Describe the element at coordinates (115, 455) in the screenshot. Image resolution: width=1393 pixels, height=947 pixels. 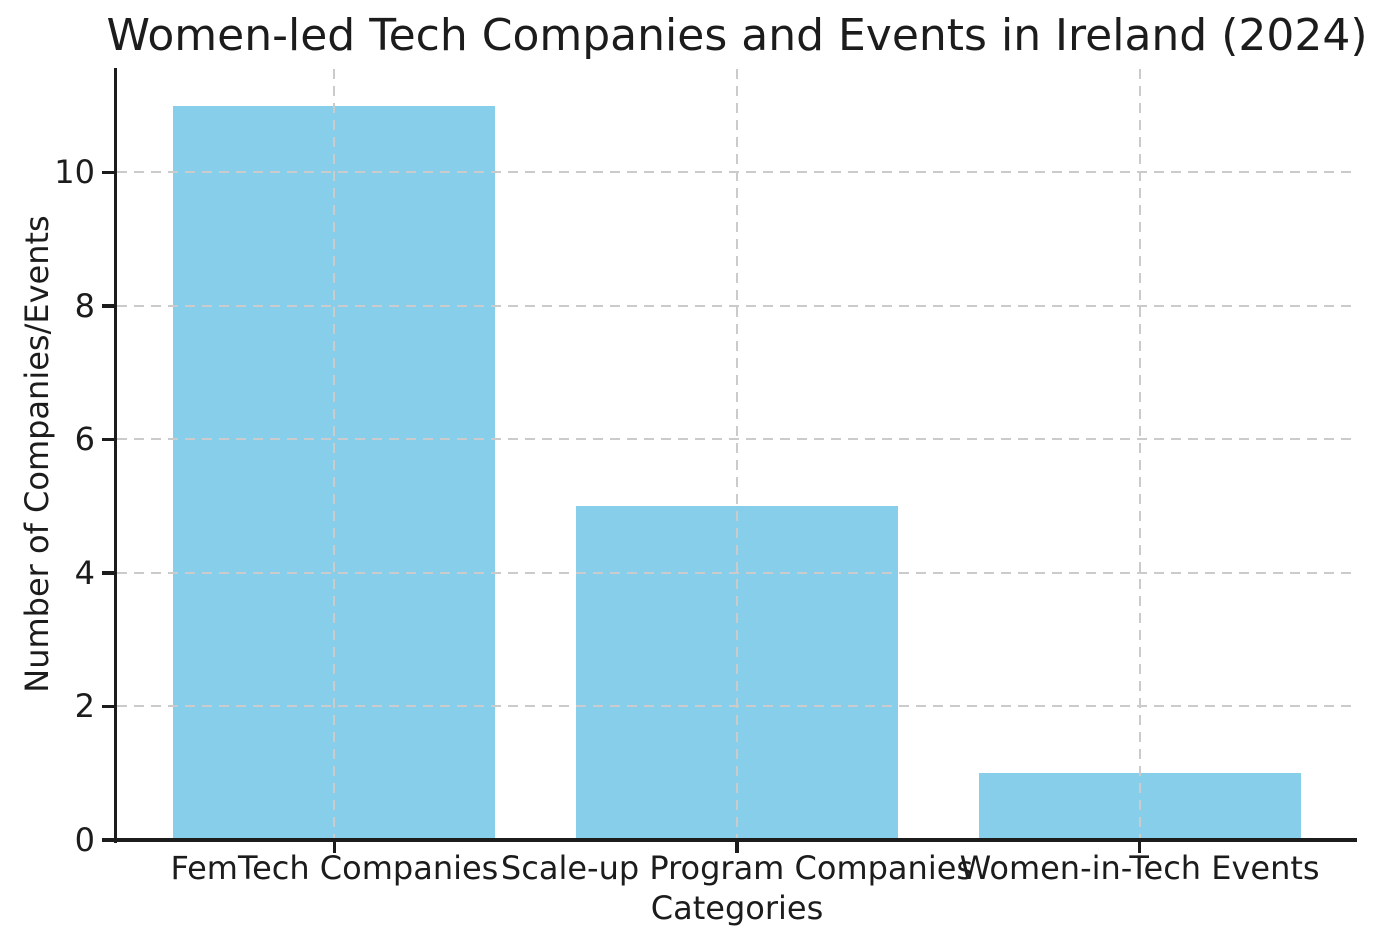
I see `y-axis-spine` at that location.